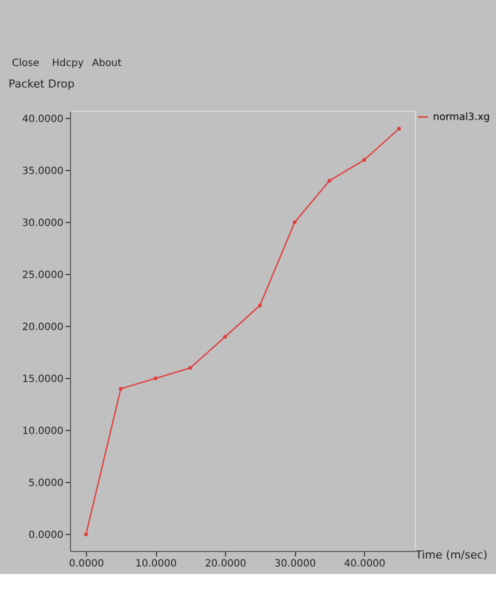  What do you see at coordinates (365, 564) in the screenshot?
I see `x-tick-label: 40.0000` at bounding box center [365, 564].